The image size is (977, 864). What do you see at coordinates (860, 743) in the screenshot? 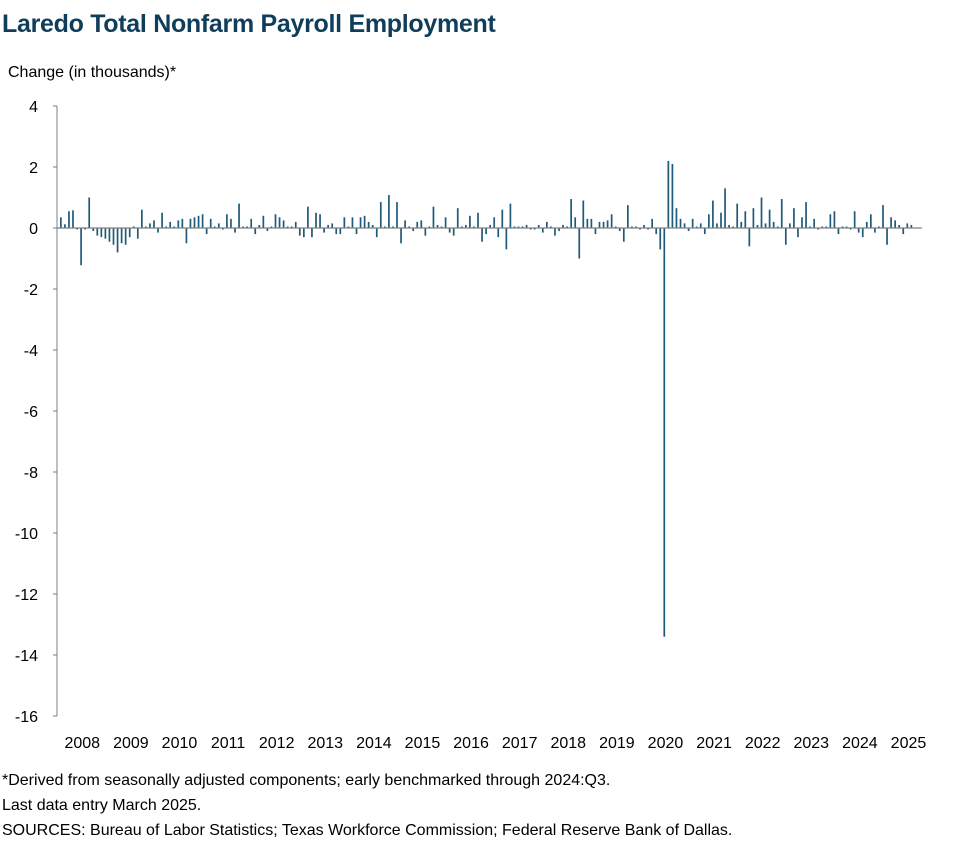
I see `x-tick-label: 2024` at bounding box center [860, 743].